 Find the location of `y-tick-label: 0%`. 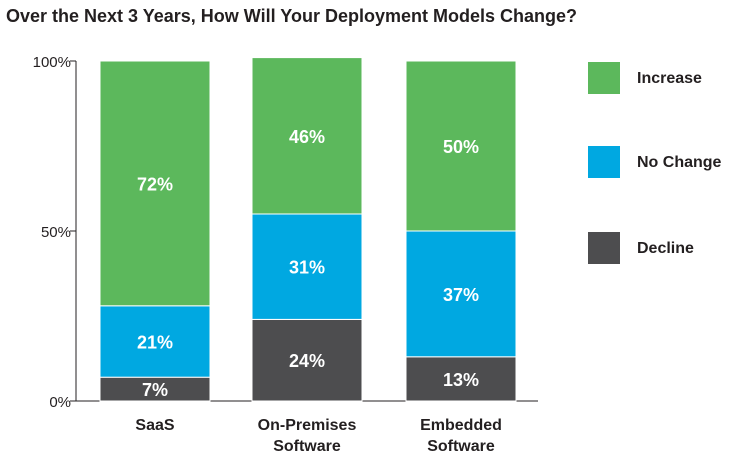

y-tick-label: 0% is located at coordinates (60, 402).